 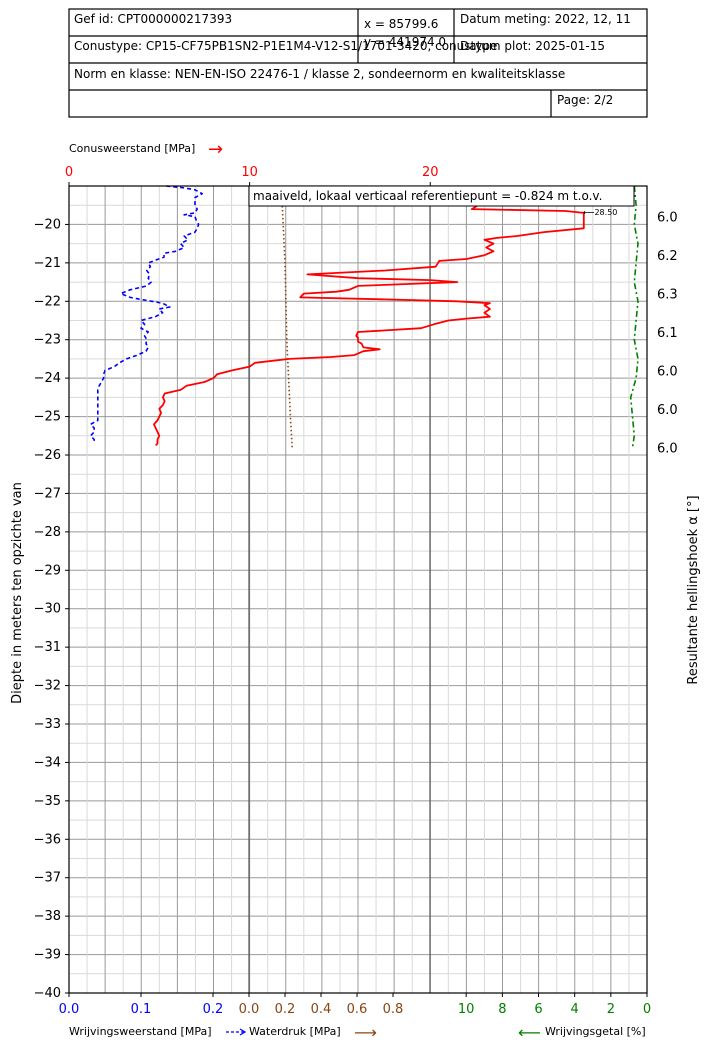 I want to click on y-tick-label: −35, so click(x=47, y=801).